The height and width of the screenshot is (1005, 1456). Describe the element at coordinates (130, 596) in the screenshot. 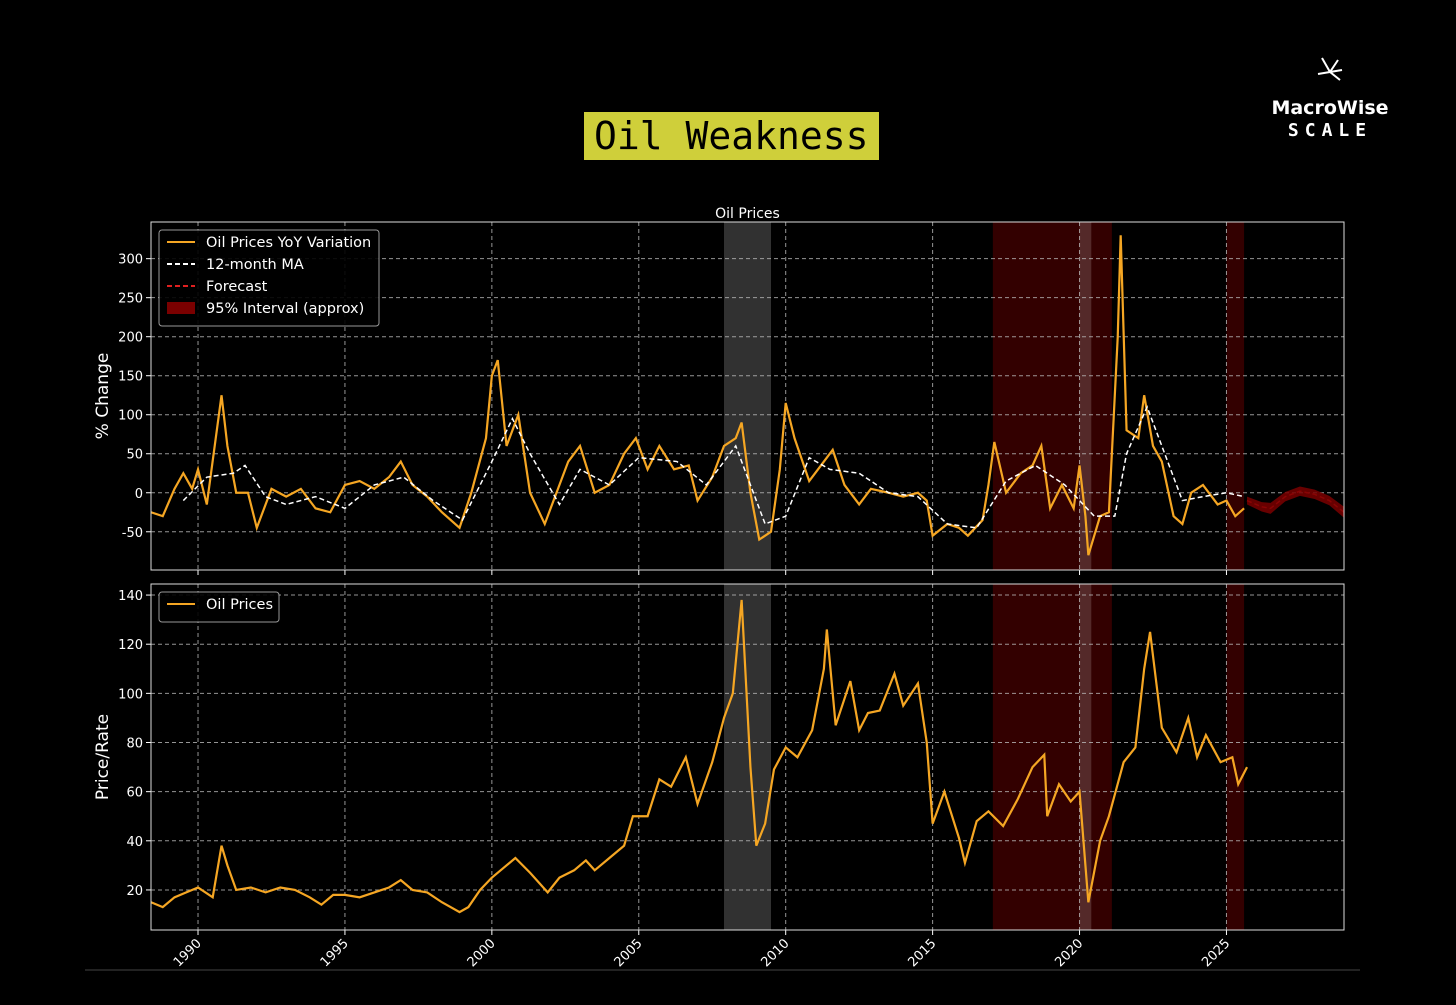

I see `y-tick-label: 140` at that location.